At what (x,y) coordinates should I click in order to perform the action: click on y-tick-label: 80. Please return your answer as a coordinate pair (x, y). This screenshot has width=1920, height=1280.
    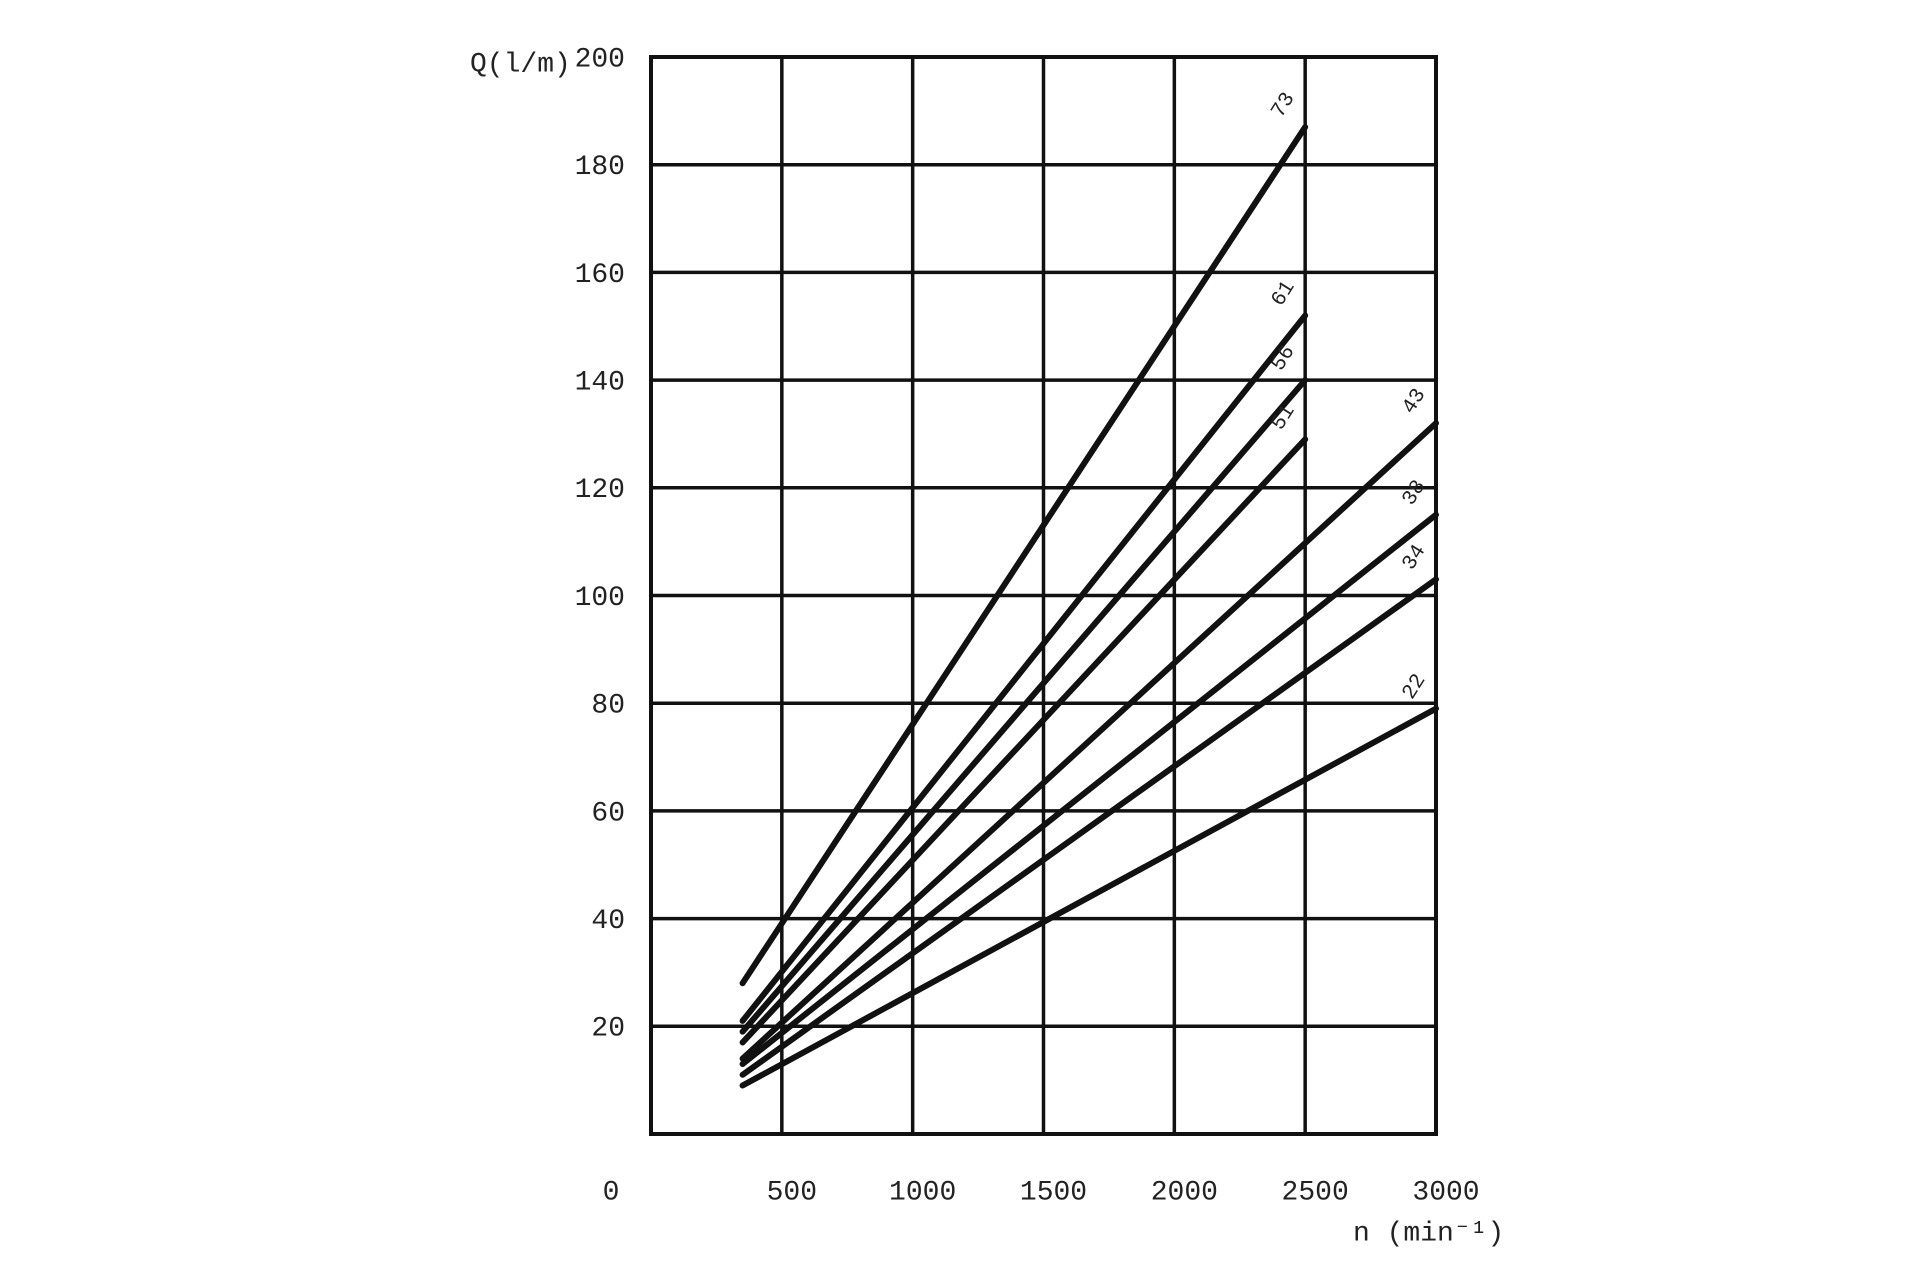
    Looking at the image, I should click on (608, 706).